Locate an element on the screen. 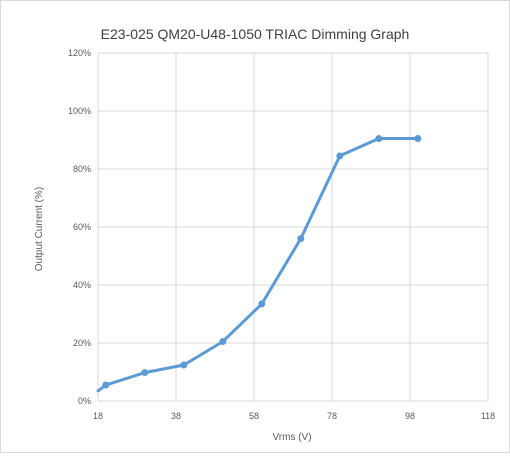  x-tick-label: 58 is located at coordinates (254, 416).